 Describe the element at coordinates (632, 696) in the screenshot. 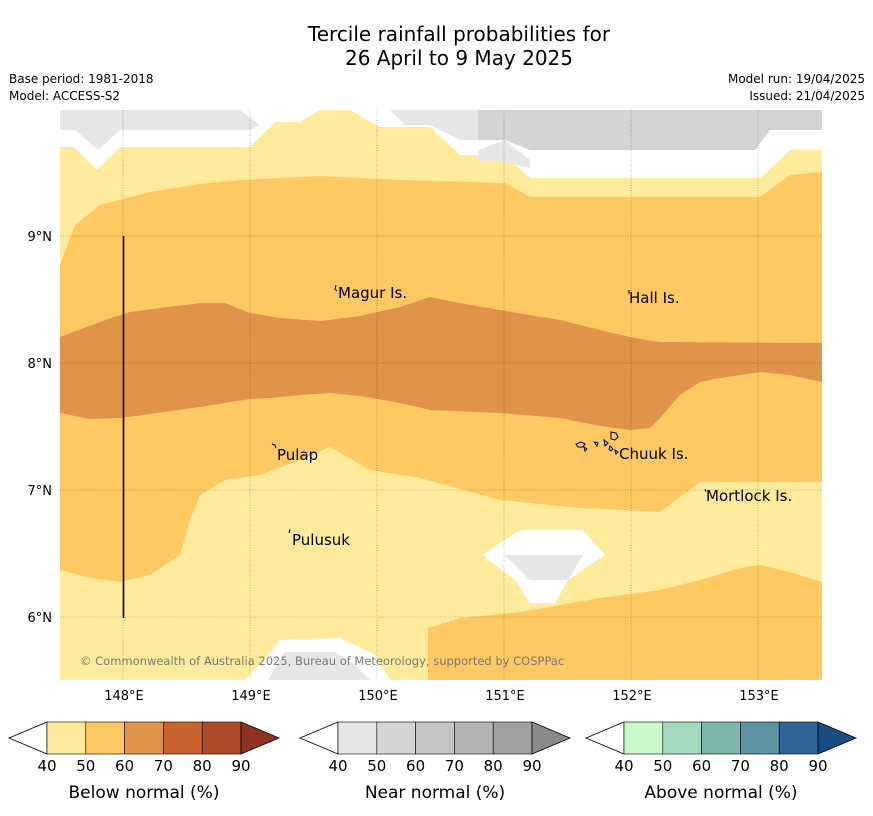

I see `lon-label-152e: 152°E` at that location.